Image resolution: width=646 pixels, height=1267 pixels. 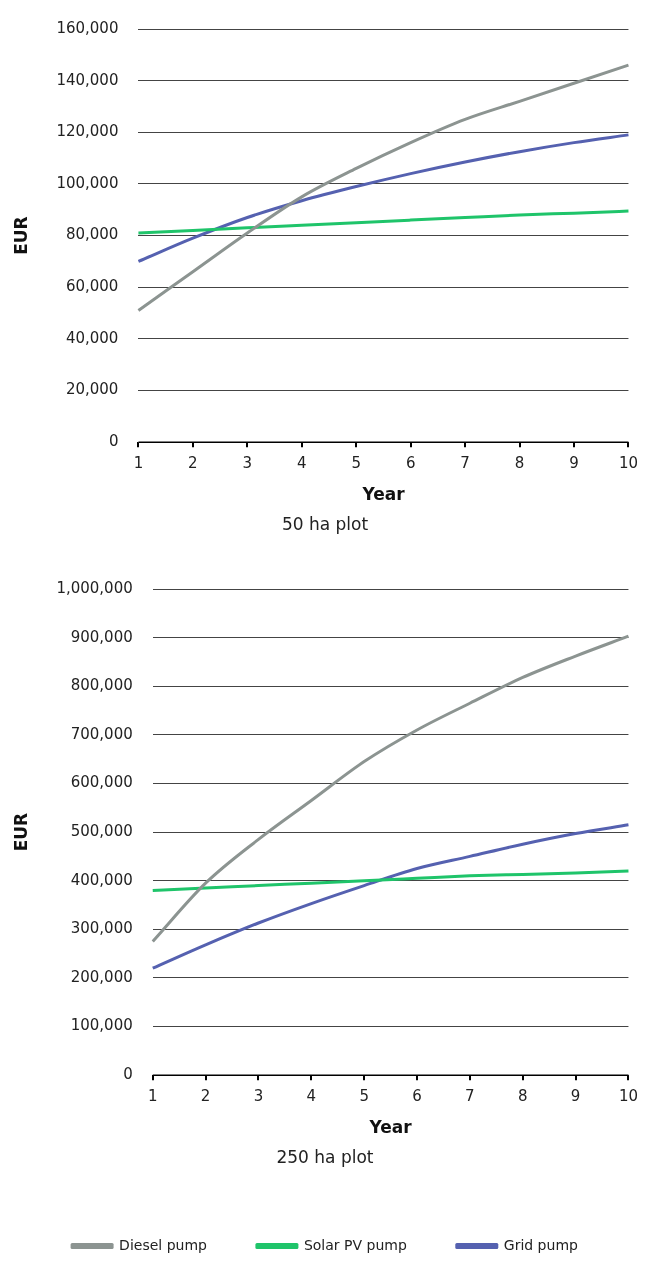 I want to click on y-tick-label: 120,000, so click(x=87, y=131).